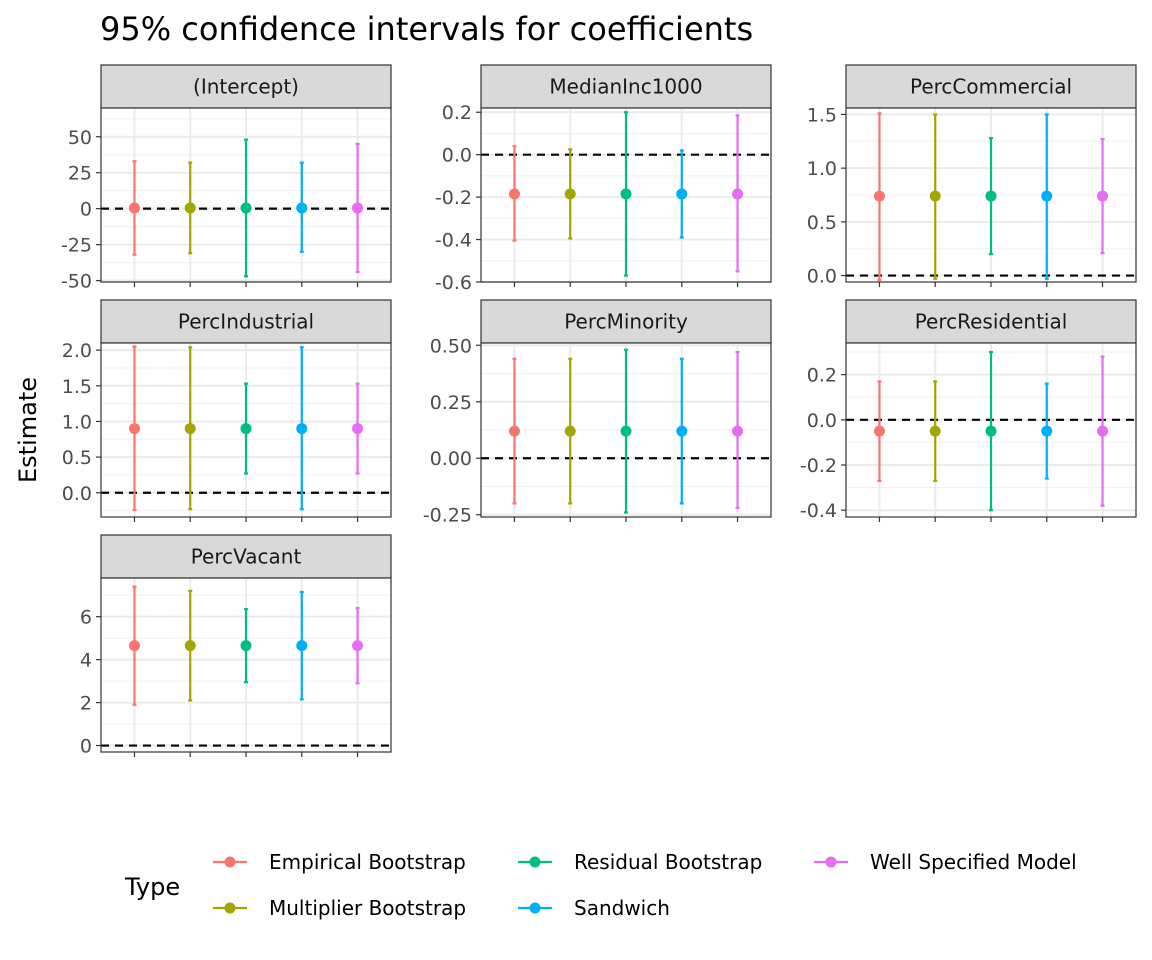 This screenshot has width=1152, height=960. I want to click on y-tick-label: 0.25, so click(451, 403).